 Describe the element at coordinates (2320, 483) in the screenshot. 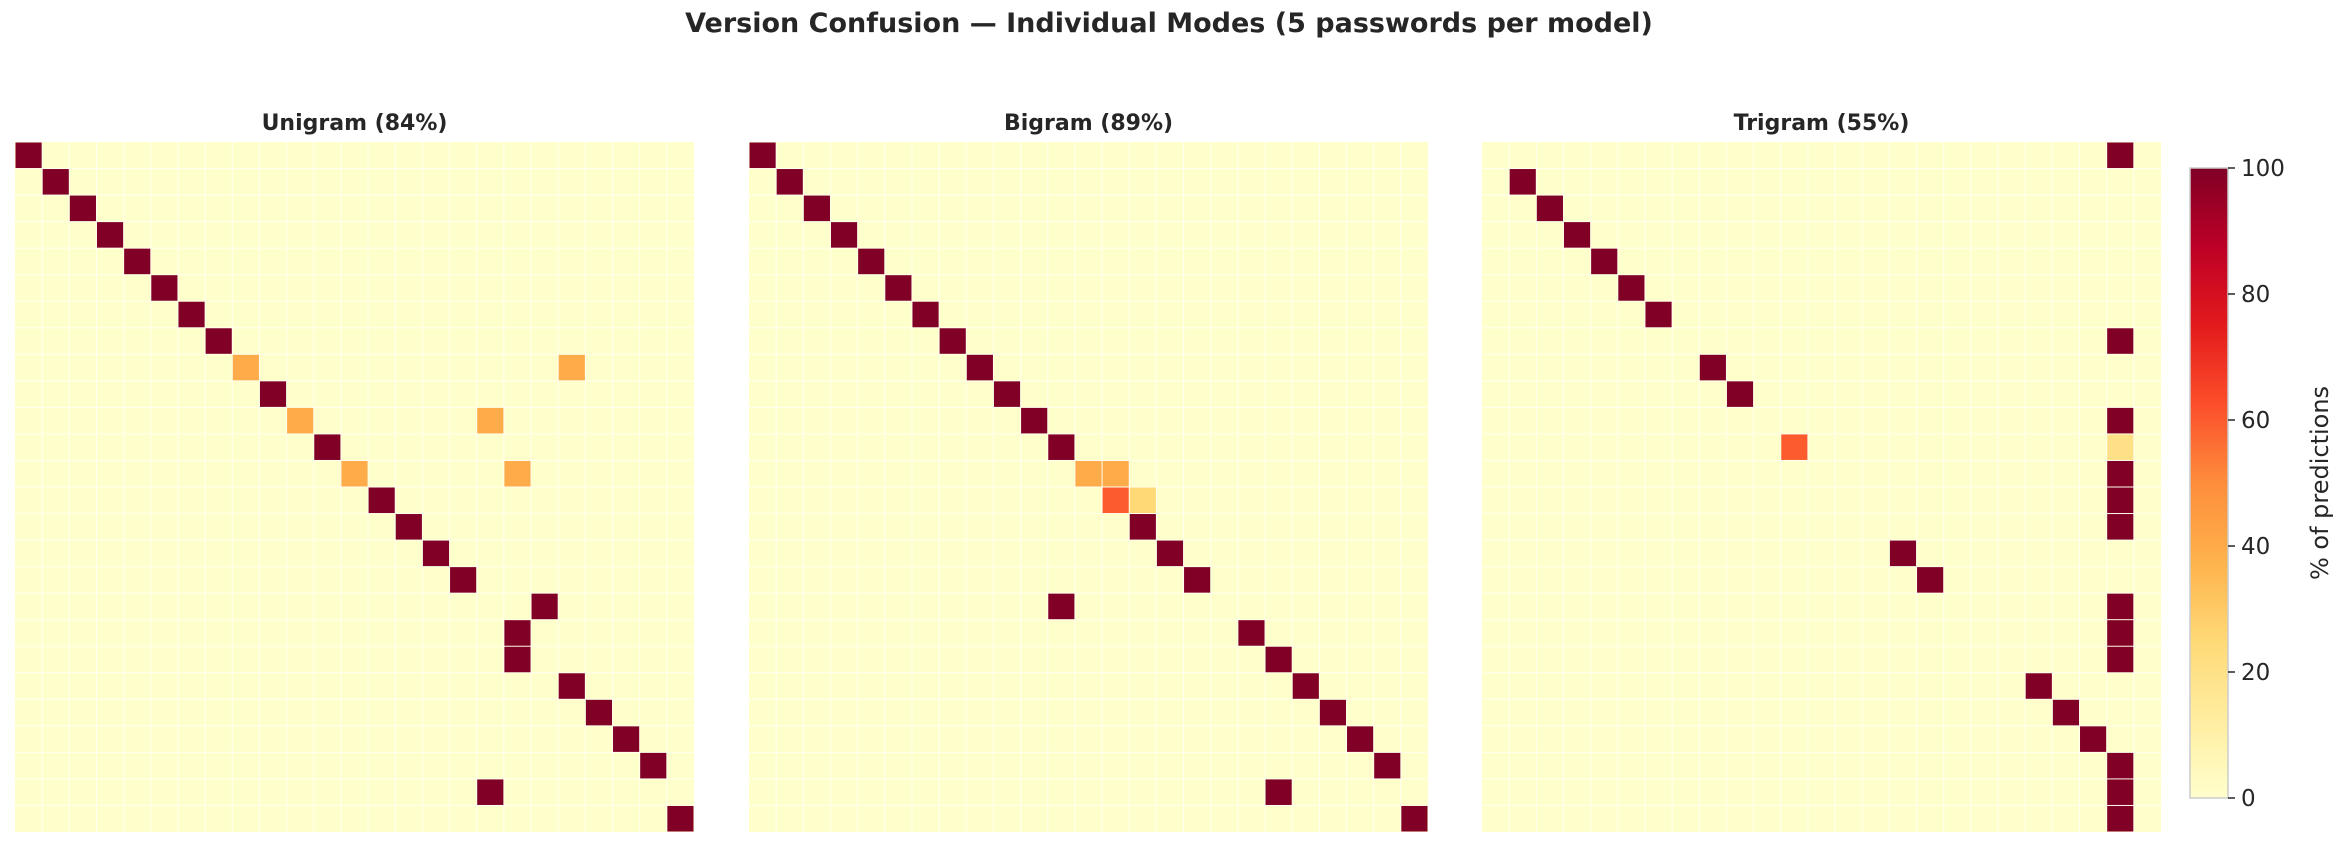

I see `colorbar-label: % of predictions` at that location.